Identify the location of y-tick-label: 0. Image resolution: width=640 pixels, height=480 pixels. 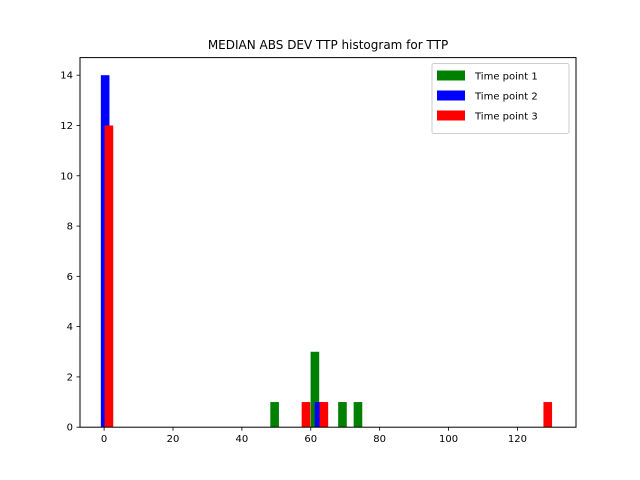
(70, 428).